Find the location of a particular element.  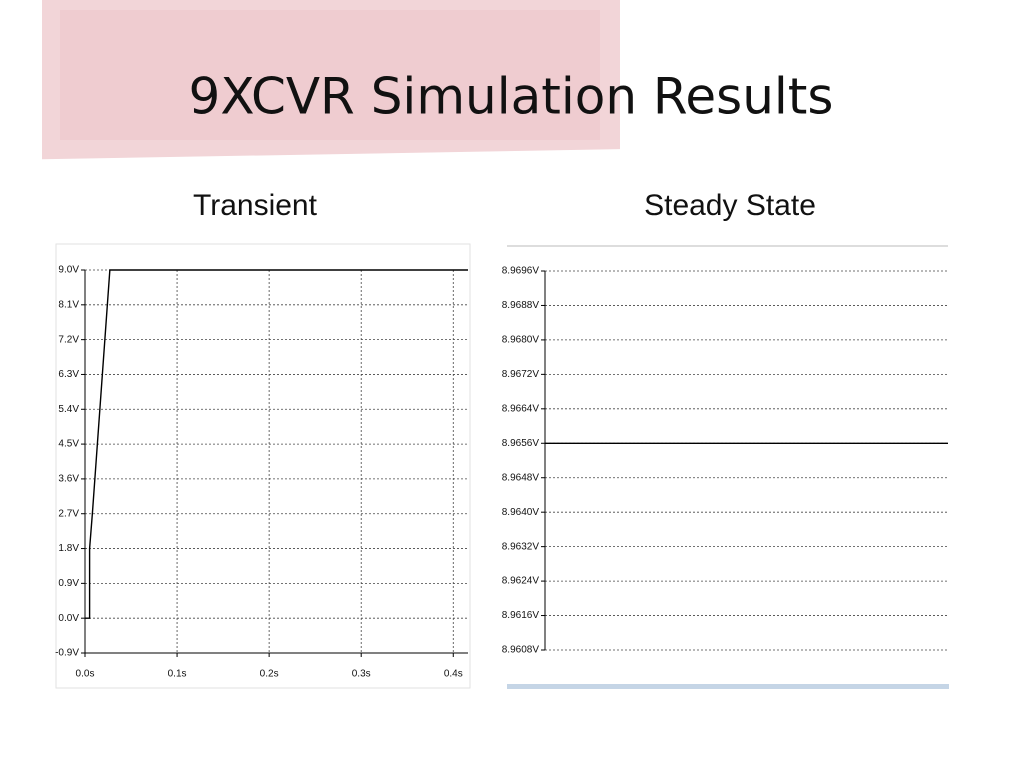

y-tick-label: -0.9V is located at coordinates (67, 653).